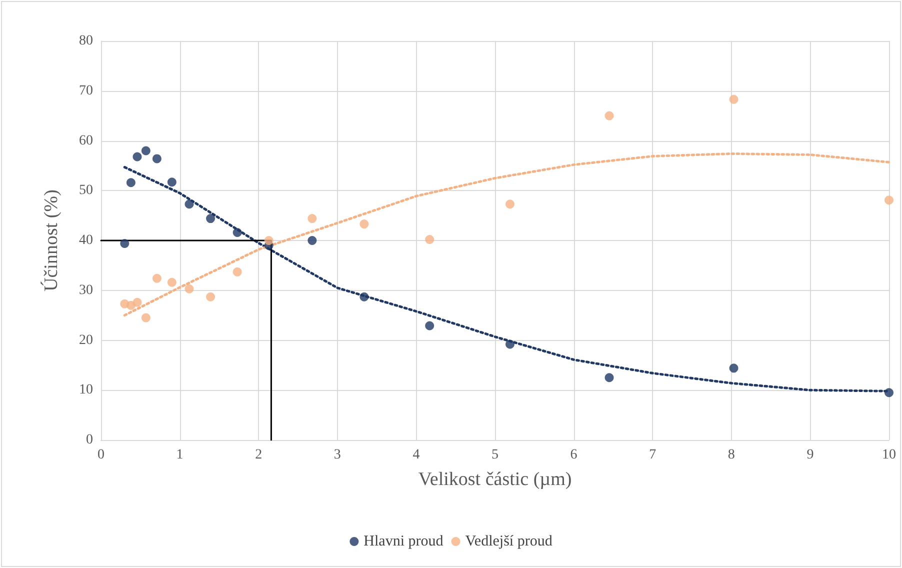  What do you see at coordinates (86, 190) in the screenshot?
I see `y-tick-label: 50` at bounding box center [86, 190].